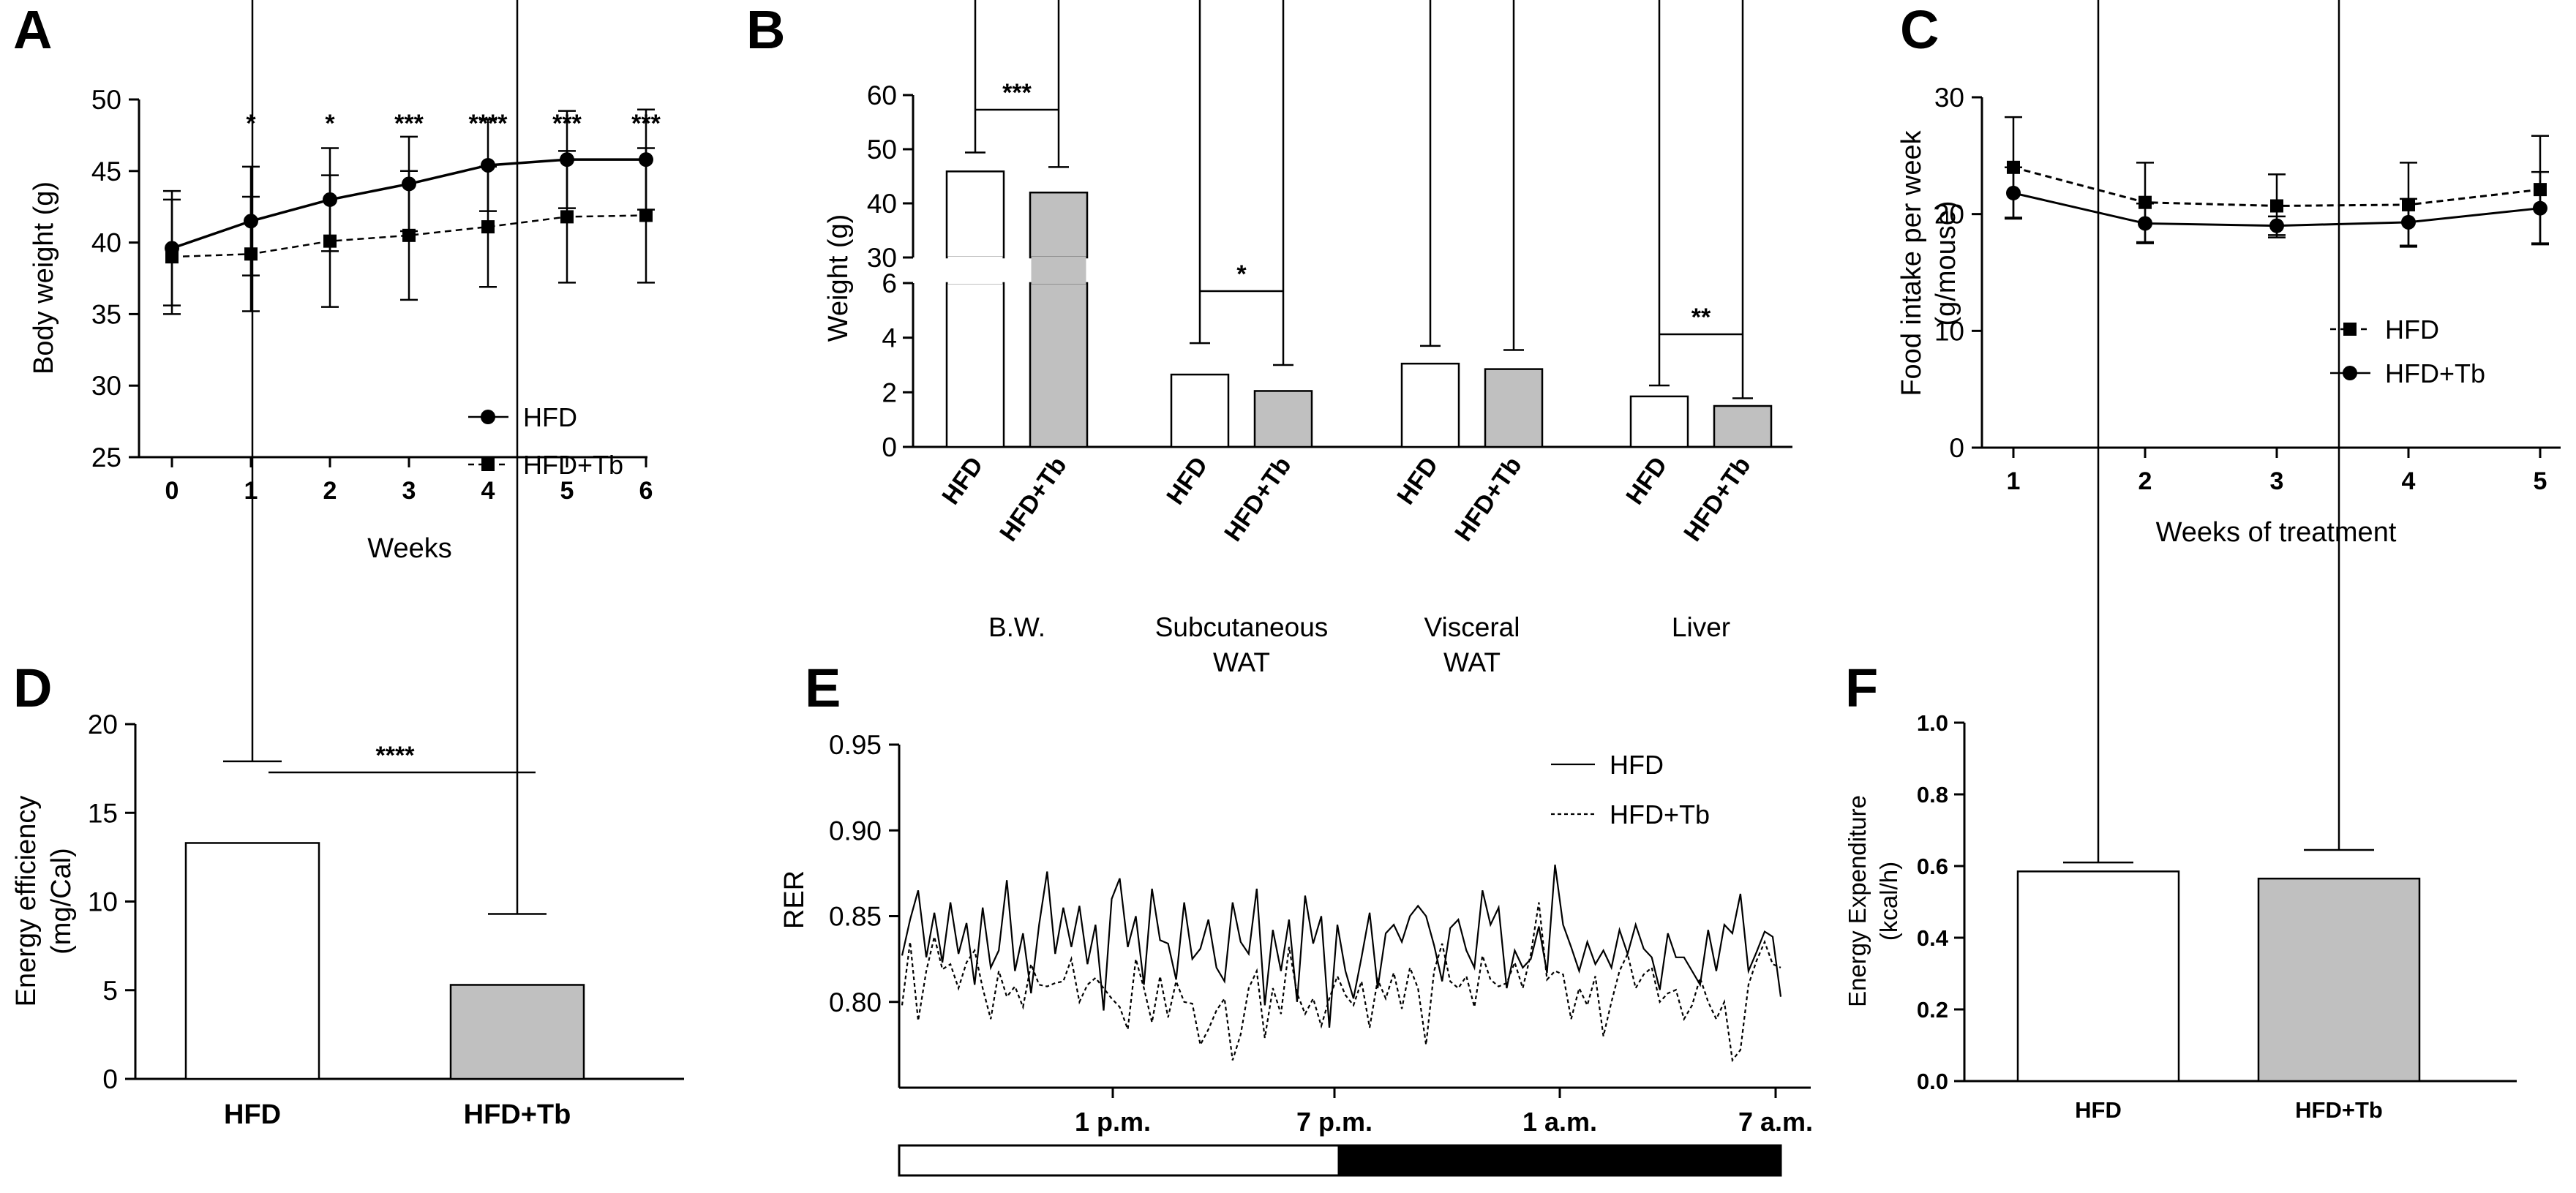 The width and height of the screenshot is (2576, 1193). I want to click on c-y-tick-label: 20, so click(1949, 215).